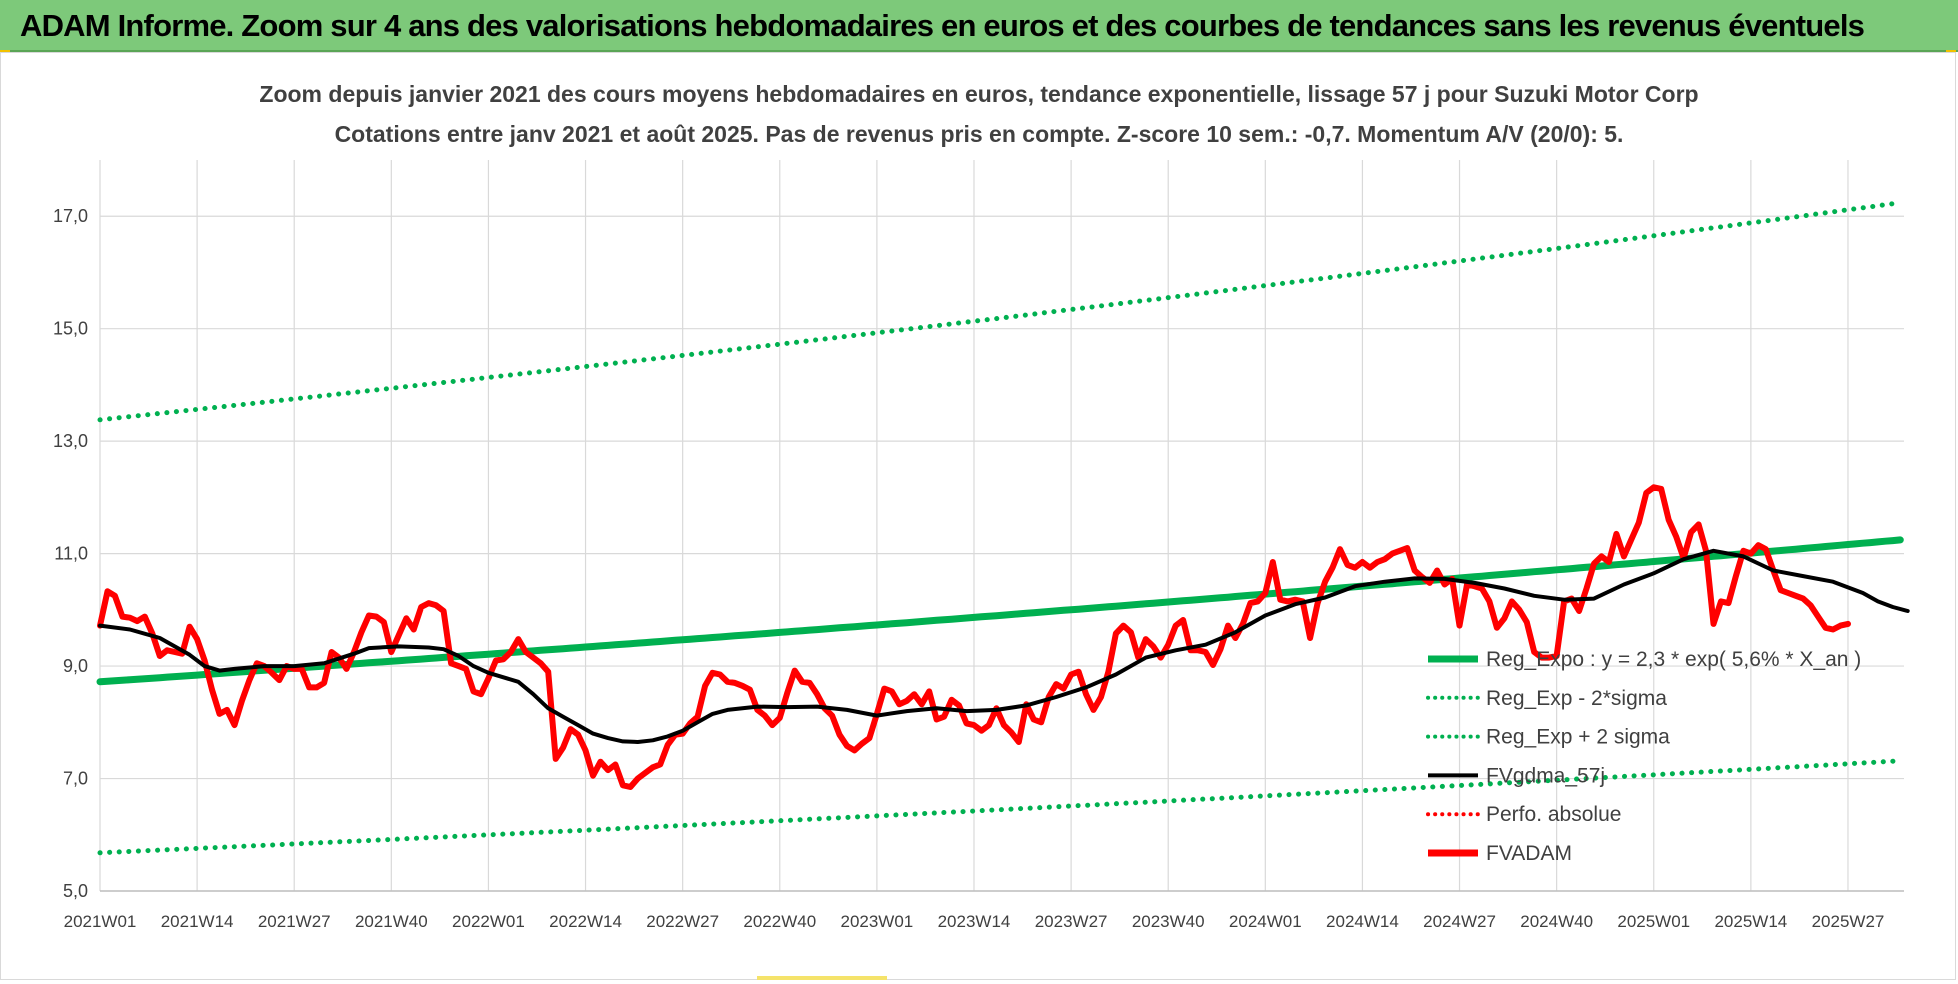  I want to click on y-tick-label: 15,0, so click(70, 329).